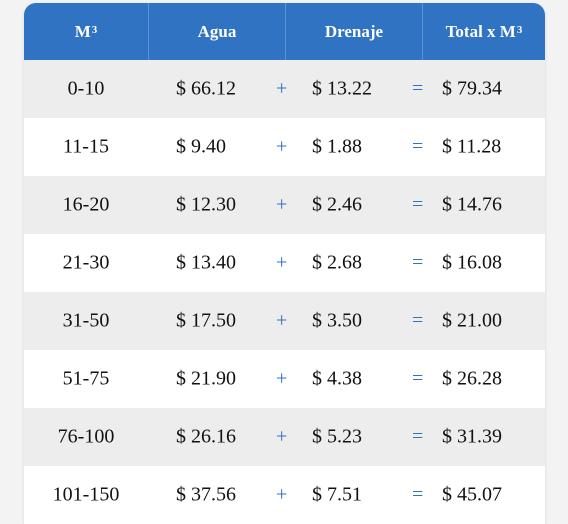  What do you see at coordinates (337, 146) in the screenshot?
I see `drenaje-cell: $ 1.88` at bounding box center [337, 146].